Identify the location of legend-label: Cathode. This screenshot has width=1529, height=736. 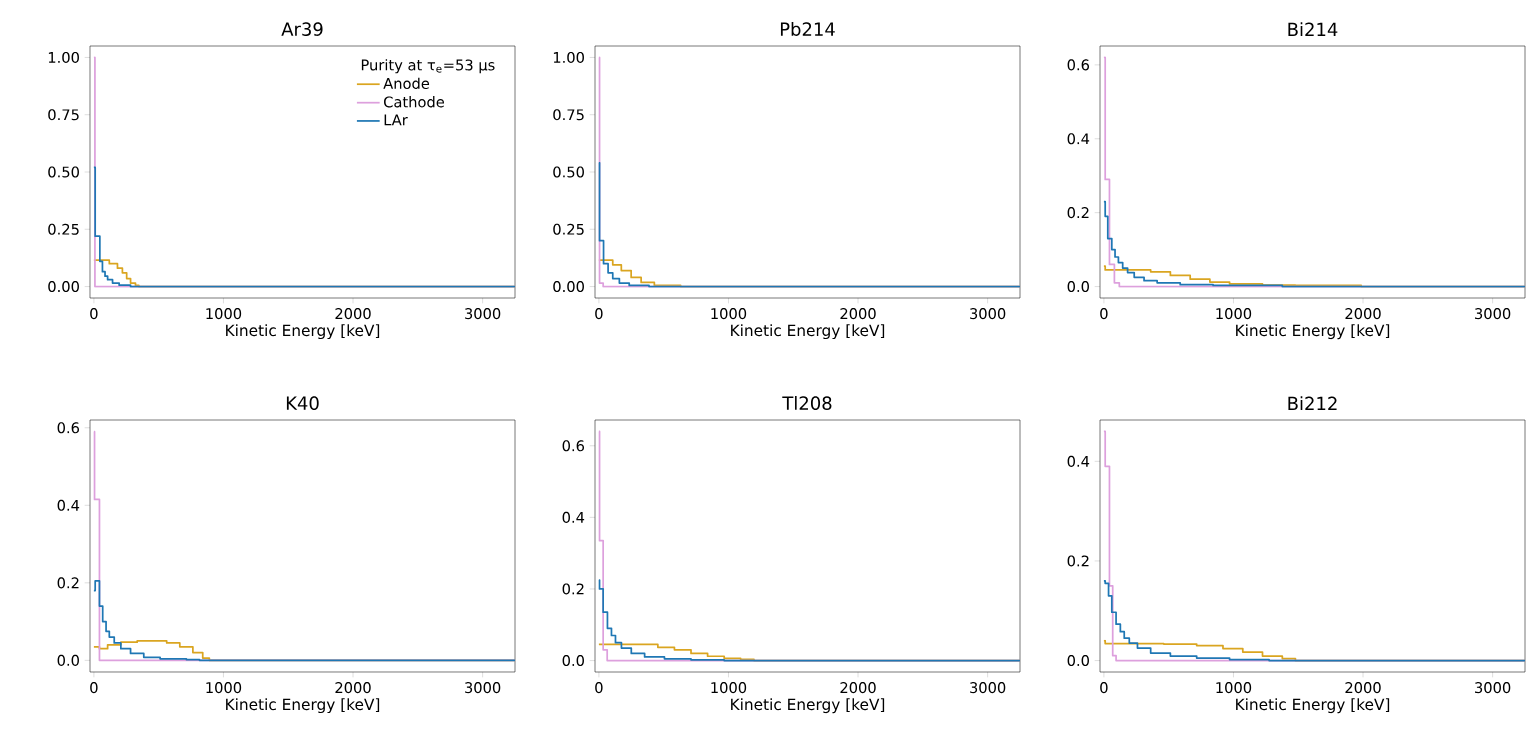
(414, 102).